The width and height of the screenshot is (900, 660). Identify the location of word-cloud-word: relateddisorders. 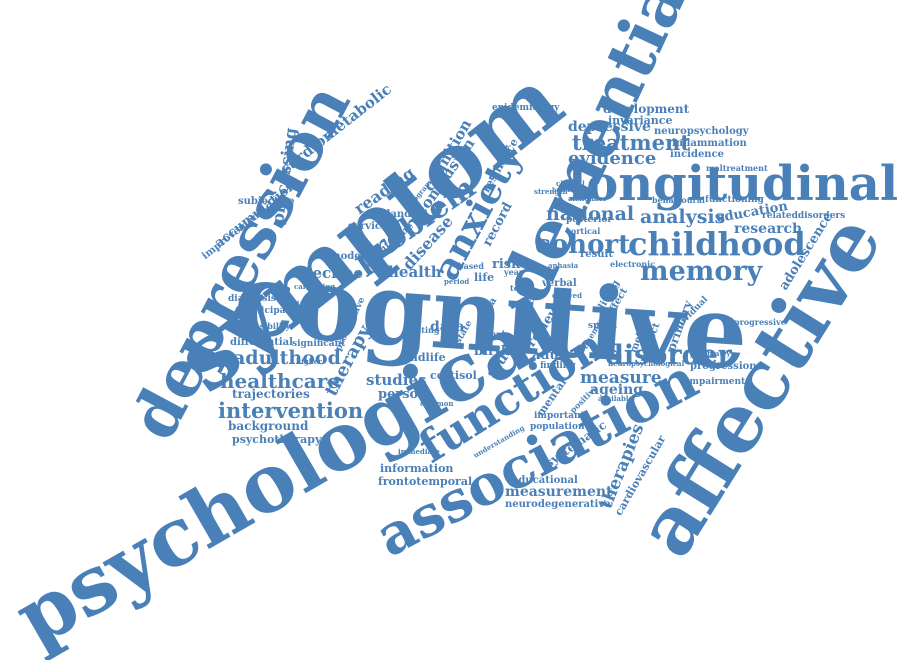
(804, 216).